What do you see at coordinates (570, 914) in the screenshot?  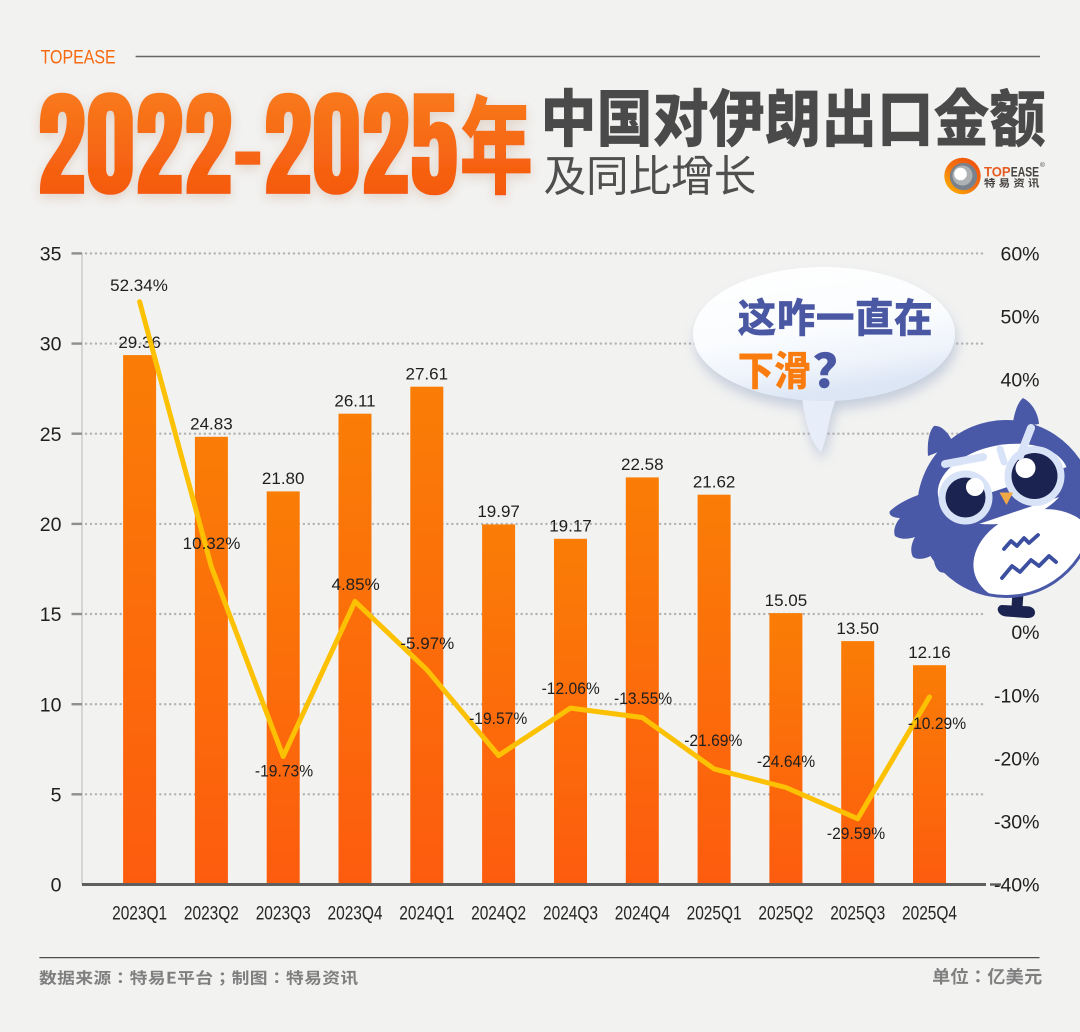 I see `svg-text: 2024Q3` at bounding box center [570, 914].